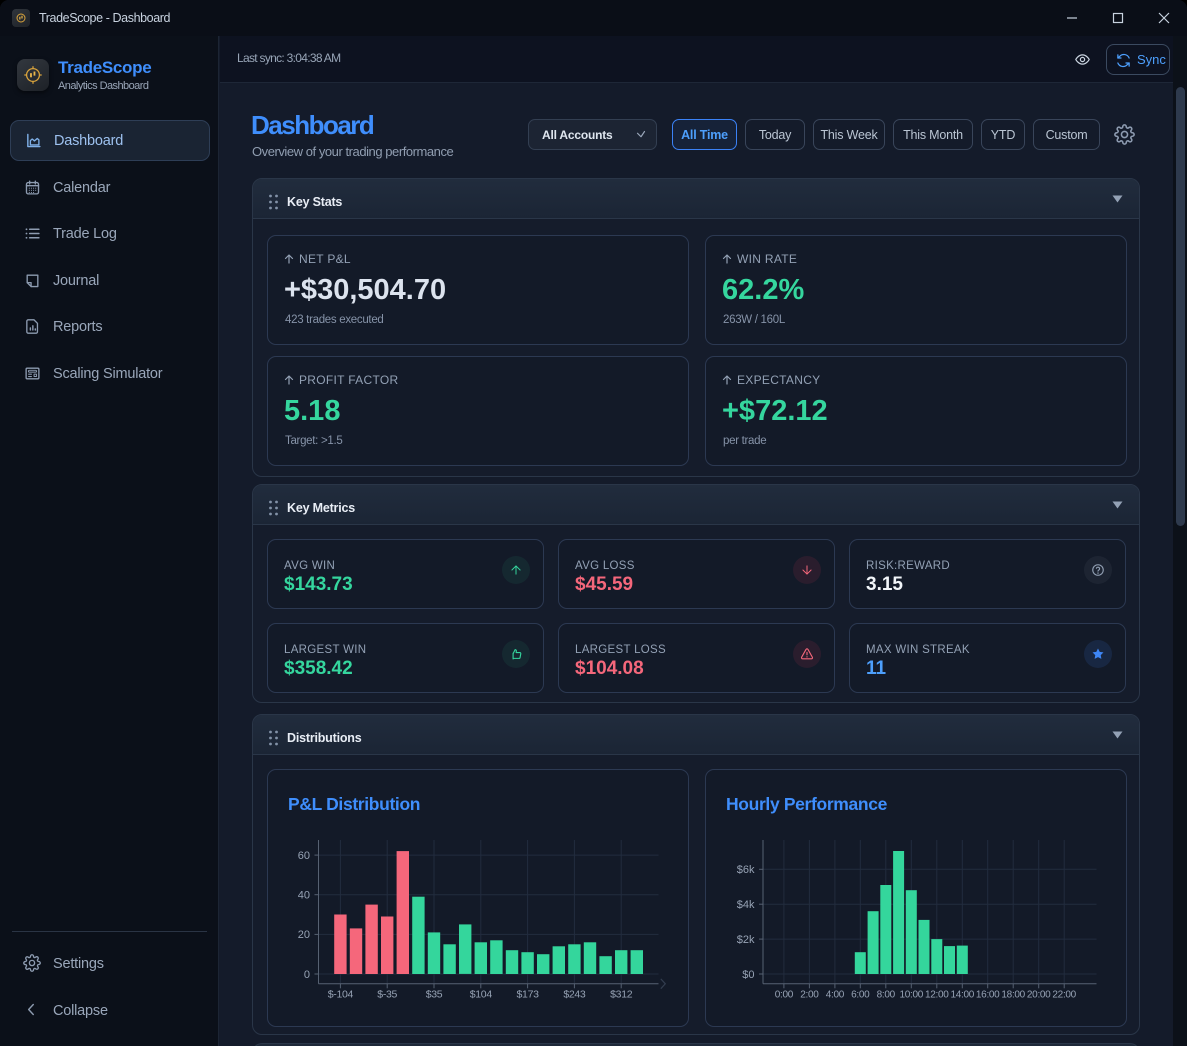  I want to click on svg-text: $-104, so click(341, 994).